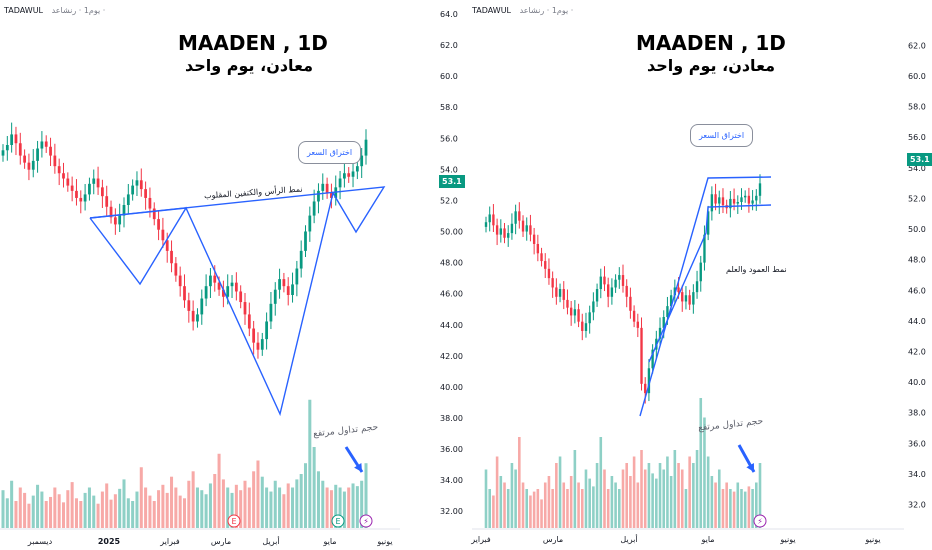 The width and height of the screenshot is (932, 550). Describe the element at coordinates (710, 283) in the screenshot. I see `right-flag-lower` at that location.